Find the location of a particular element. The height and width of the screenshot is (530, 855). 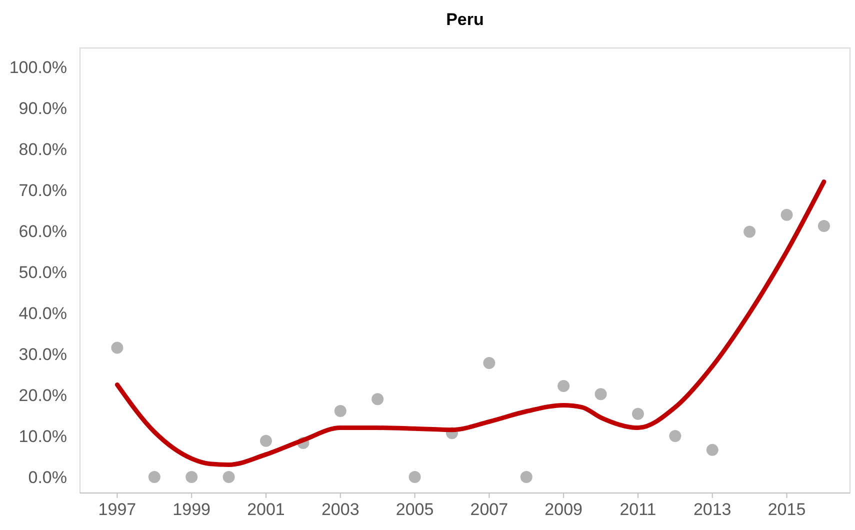

chart-title: Peru is located at coordinates (465, 19).